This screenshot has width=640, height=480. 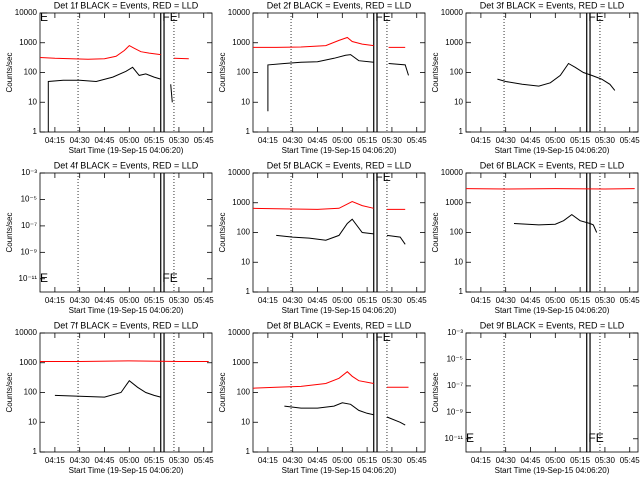 What do you see at coordinates (552, 325) in the screenshot?
I see `chart-title: Det 9f BLACK = Events, RED = LLD` at bounding box center [552, 325].